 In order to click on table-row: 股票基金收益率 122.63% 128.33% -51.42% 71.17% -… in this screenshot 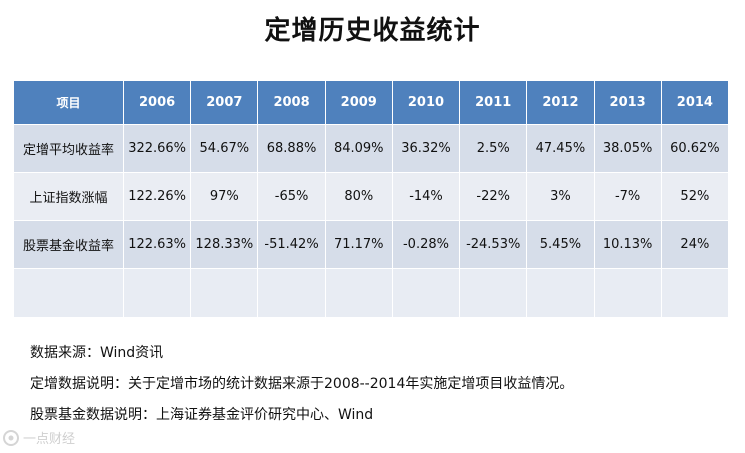, I will do `click(371, 244)`.